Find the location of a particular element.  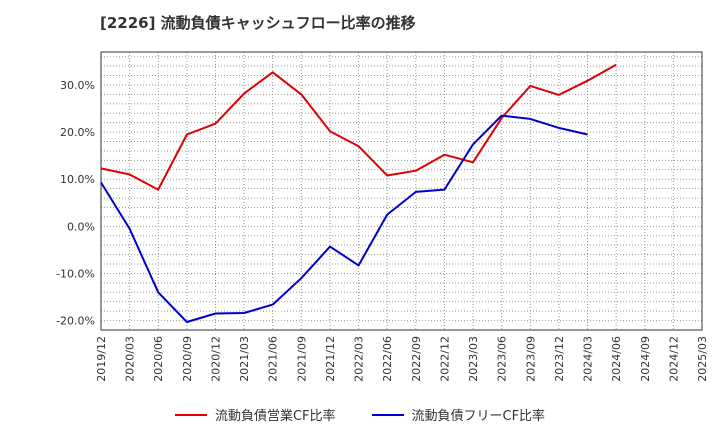

x-tick-label: 2023/09 is located at coordinates (530, 359).